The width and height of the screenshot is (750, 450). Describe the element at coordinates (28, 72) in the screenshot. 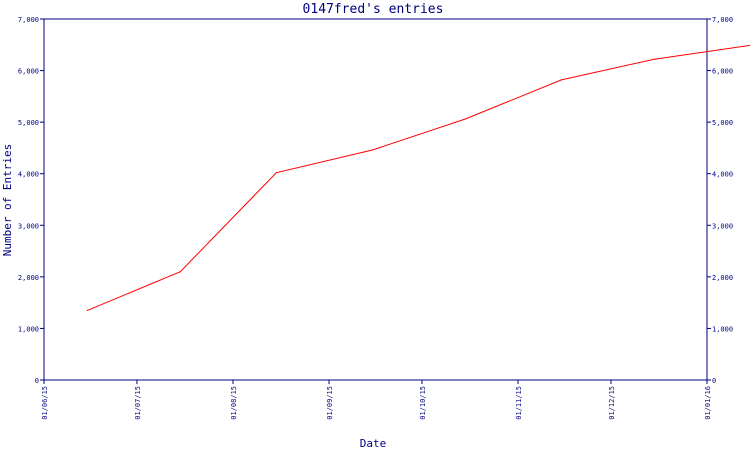

I see `y-tick-label-left: 6,000` at that location.